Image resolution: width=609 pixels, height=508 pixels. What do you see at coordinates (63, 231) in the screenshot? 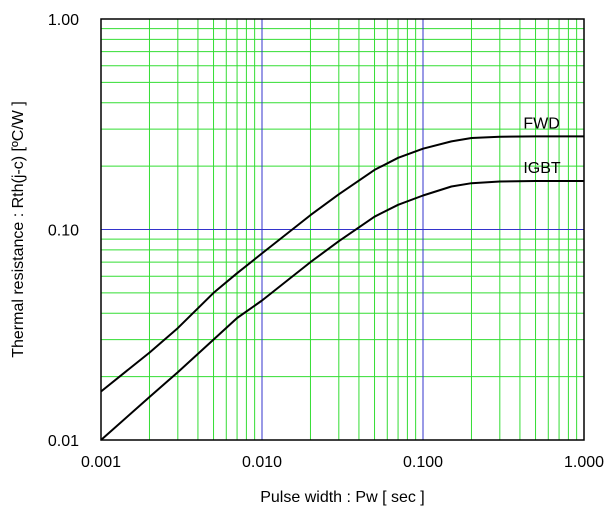
I see `y-tick-label: 0.10` at bounding box center [63, 231].